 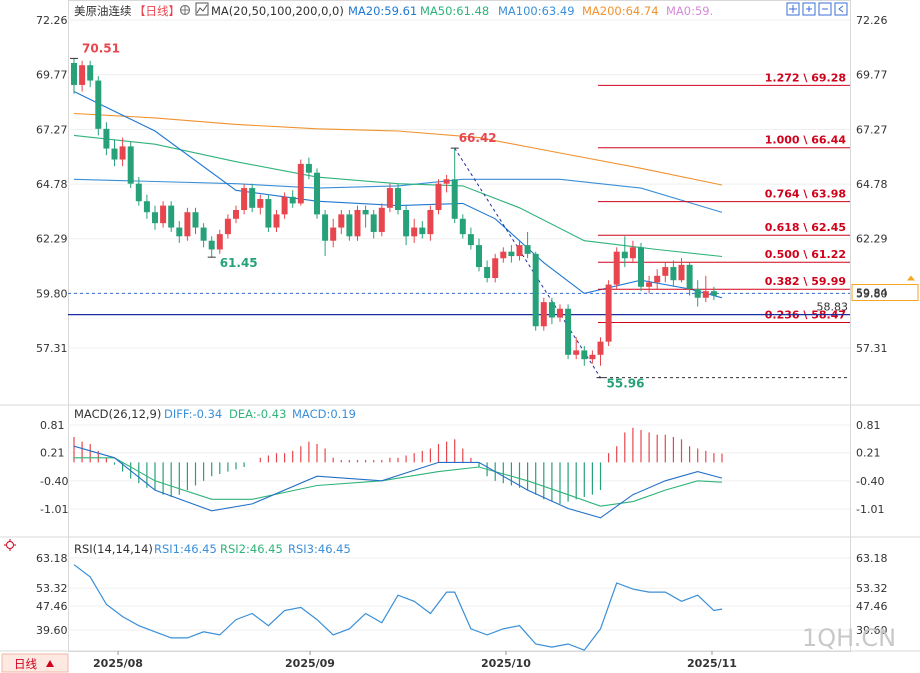 I want to click on rsi-panel, so click(x=398, y=607).